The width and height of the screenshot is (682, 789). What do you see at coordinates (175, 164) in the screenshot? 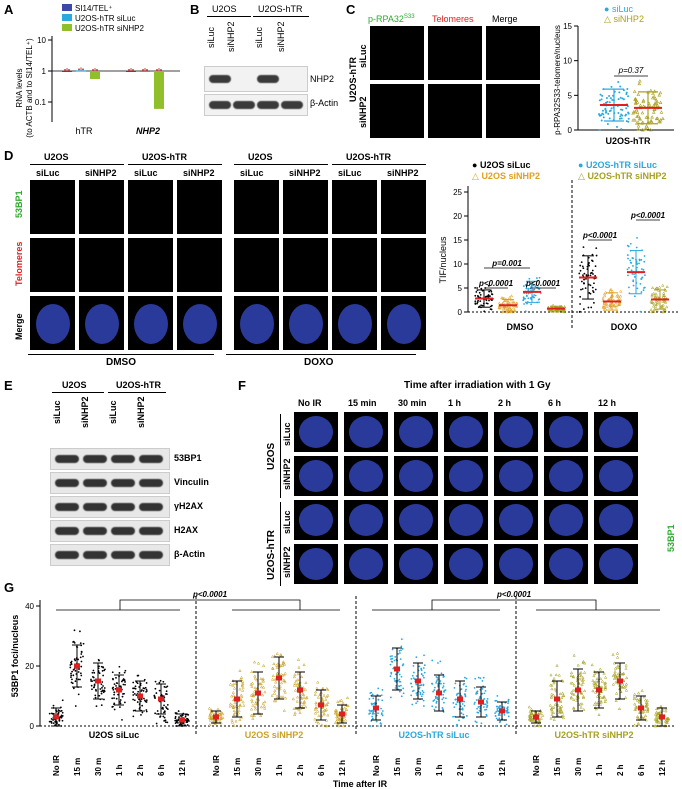
I see `cell-line-divider` at bounding box center [175, 164].